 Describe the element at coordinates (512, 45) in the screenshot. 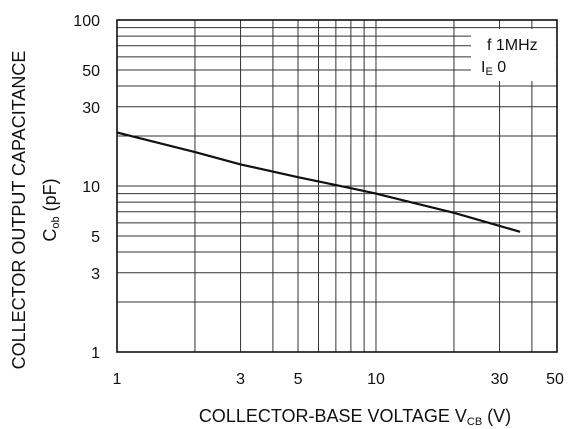

I see `legend-frequency: f 1MHz` at that location.